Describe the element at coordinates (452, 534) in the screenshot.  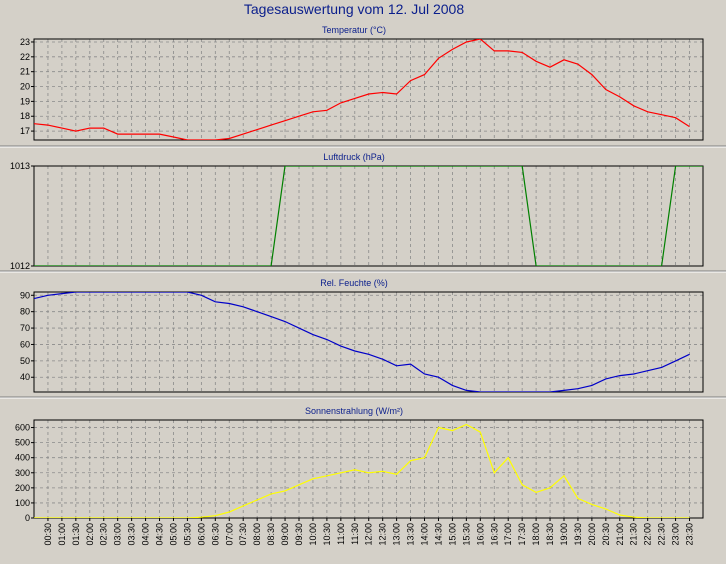
I see `x-tick-label: 15:00` at that location.